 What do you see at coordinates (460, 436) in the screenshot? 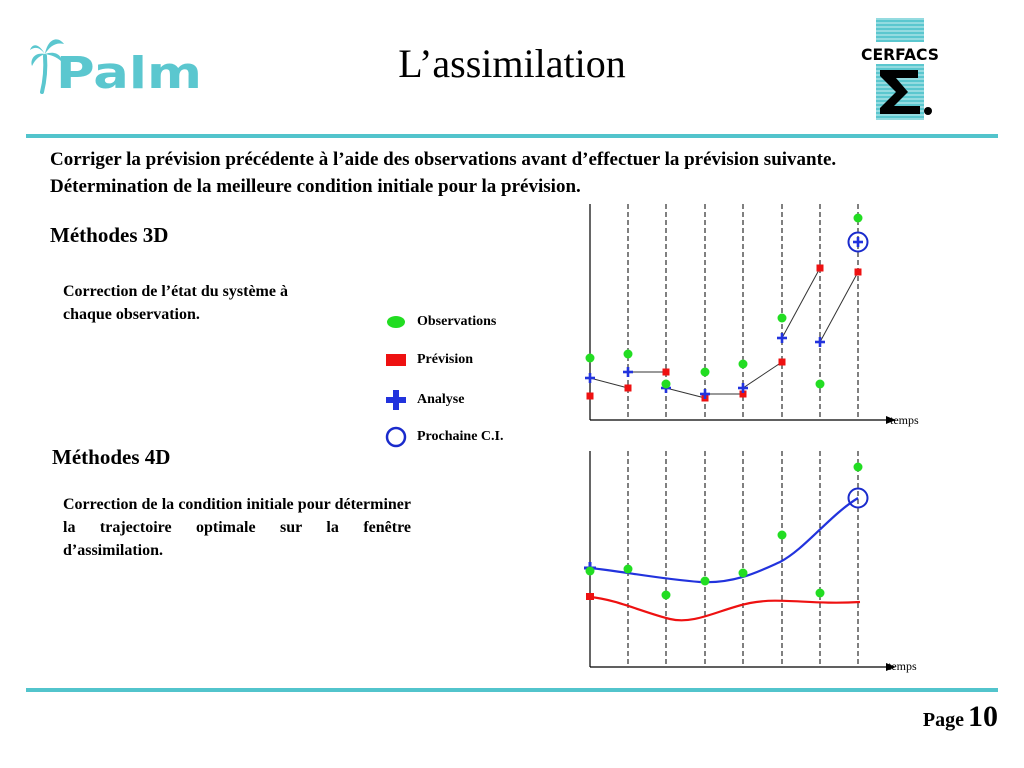
I see `legend-prochaine-ci-label: Prochaine C.I.` at bounding box center [460, 436].